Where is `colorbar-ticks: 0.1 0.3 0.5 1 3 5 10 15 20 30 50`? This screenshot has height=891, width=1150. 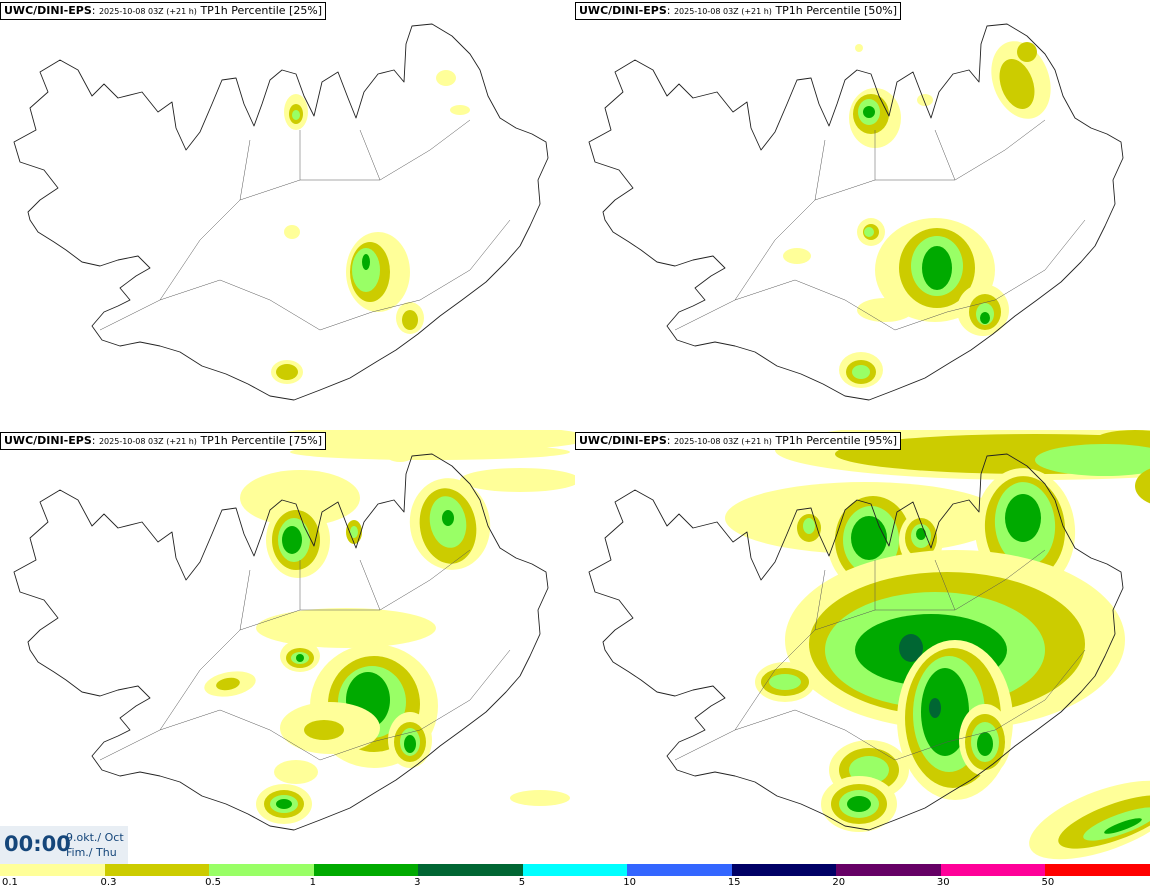
colorbar-ticks: 0.1 0.3 0.5 1 3 5 10 15 20 30 50 is located at coordinates (575, 884).